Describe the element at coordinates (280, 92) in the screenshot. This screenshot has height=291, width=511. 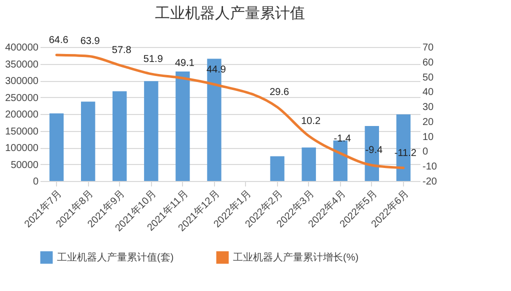
I see `data-label: 29.6` at that location.